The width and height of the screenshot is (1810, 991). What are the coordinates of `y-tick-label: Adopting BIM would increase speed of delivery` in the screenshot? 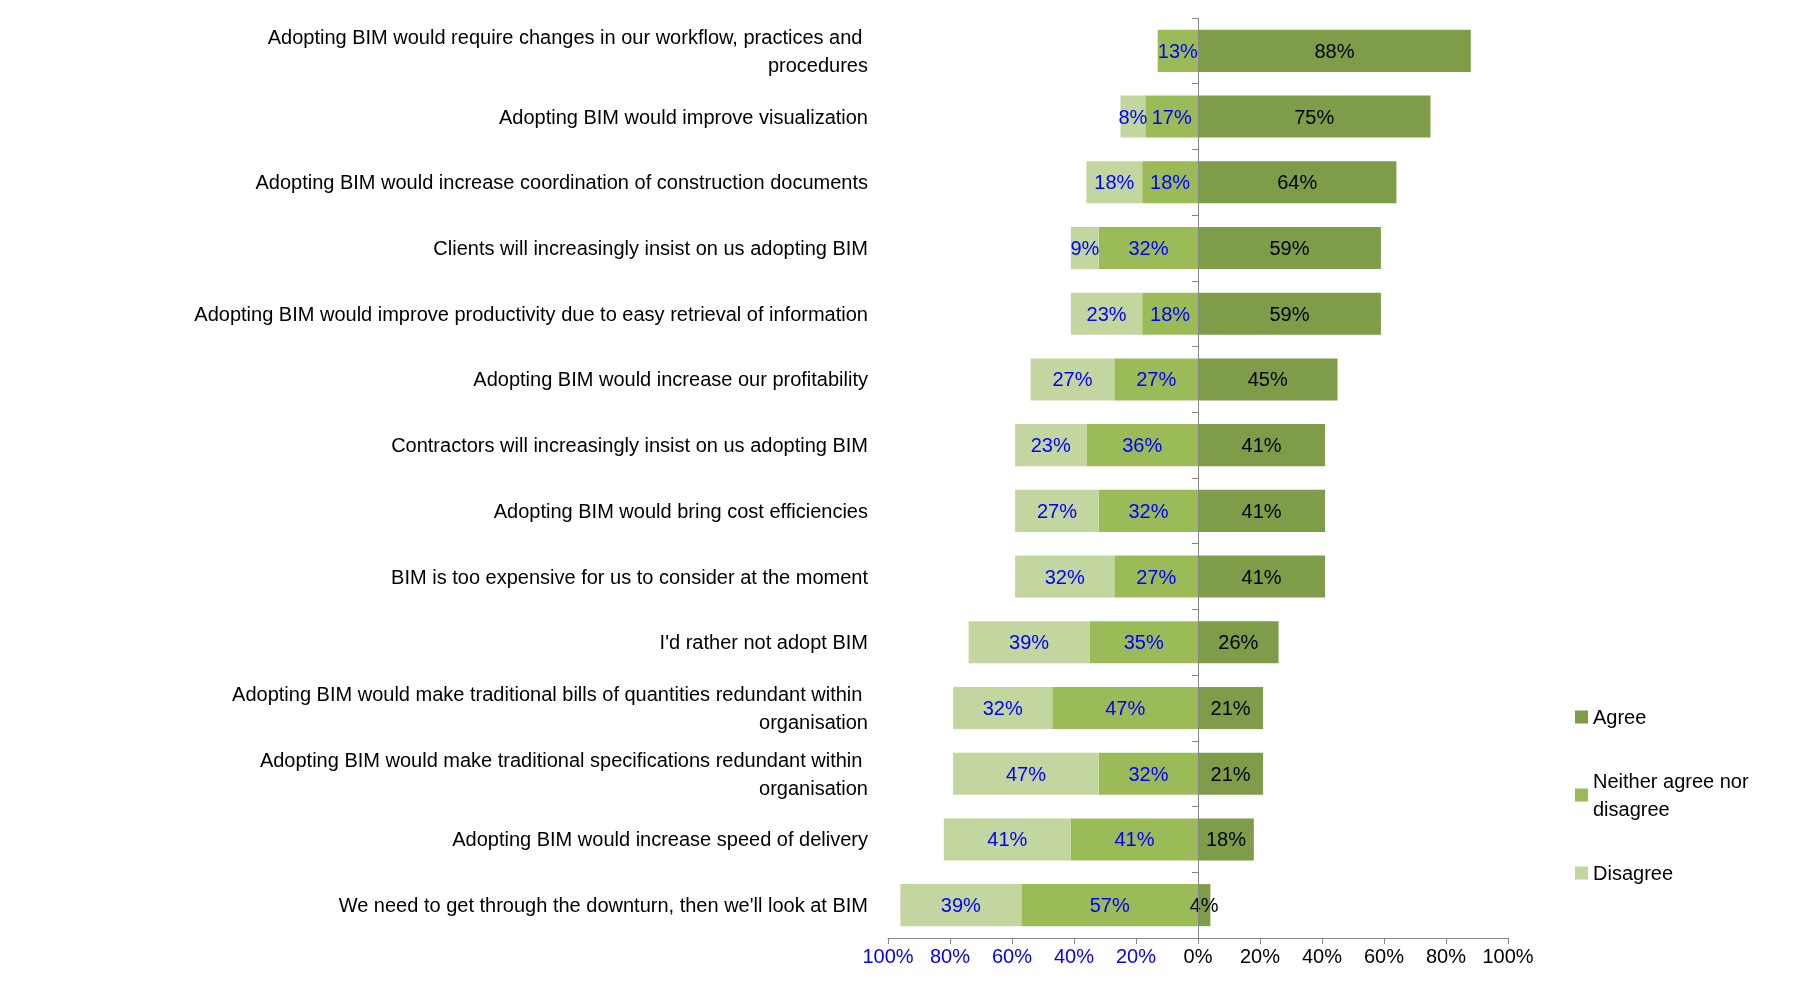 It's located at (660, 839).